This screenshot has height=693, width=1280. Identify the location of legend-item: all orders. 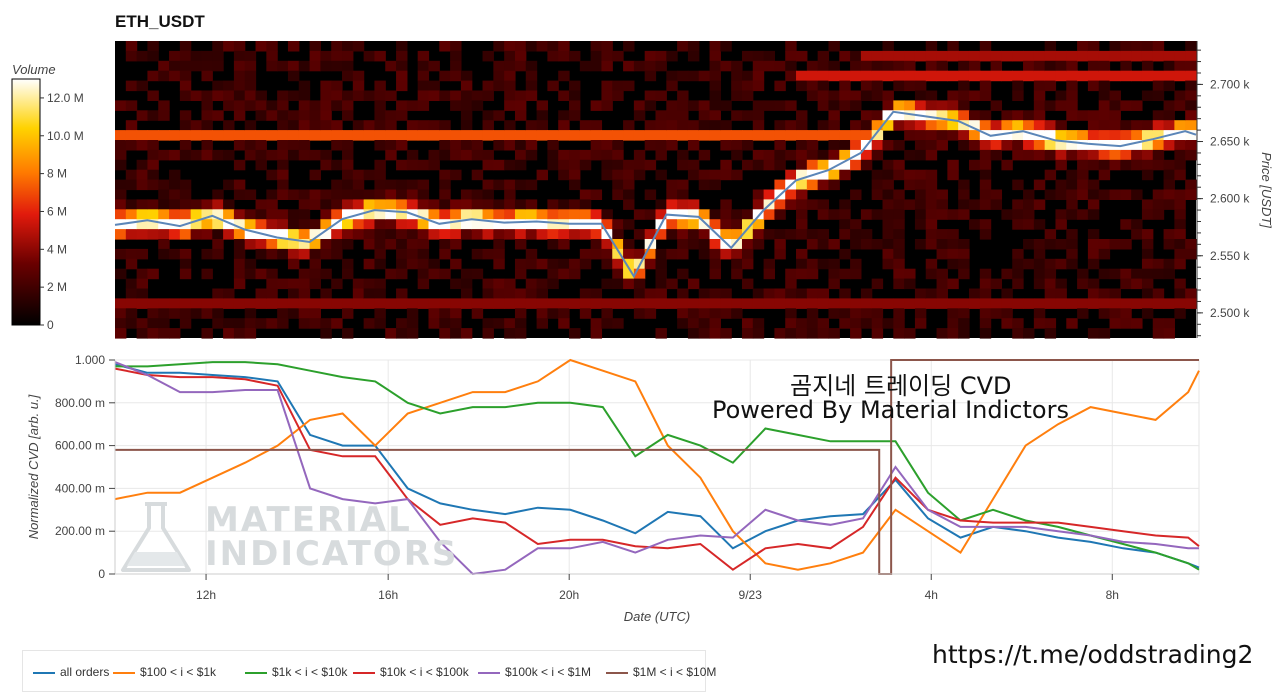
(71, 672).